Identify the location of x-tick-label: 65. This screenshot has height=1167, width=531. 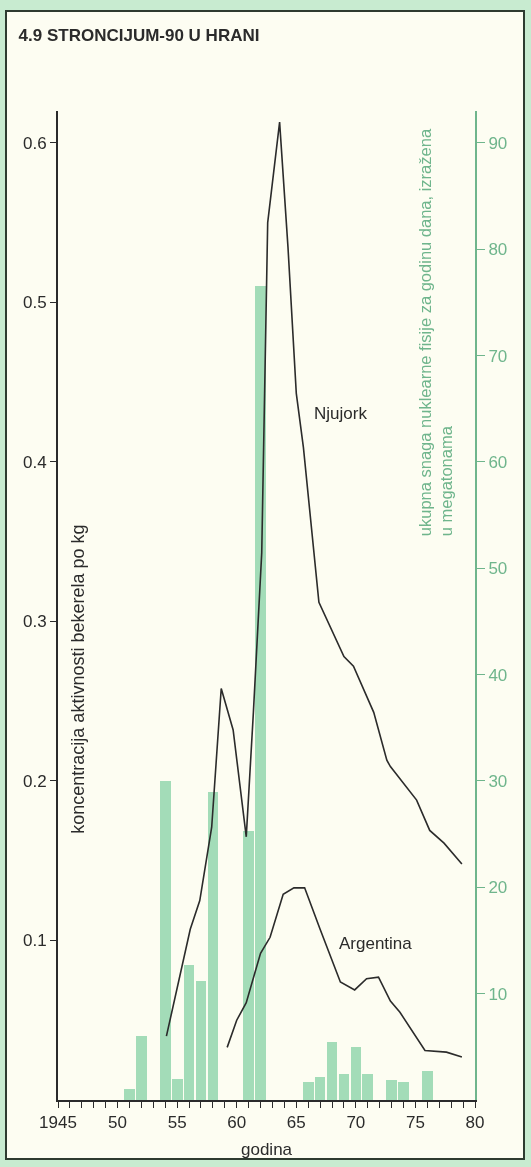
(296, 1123).